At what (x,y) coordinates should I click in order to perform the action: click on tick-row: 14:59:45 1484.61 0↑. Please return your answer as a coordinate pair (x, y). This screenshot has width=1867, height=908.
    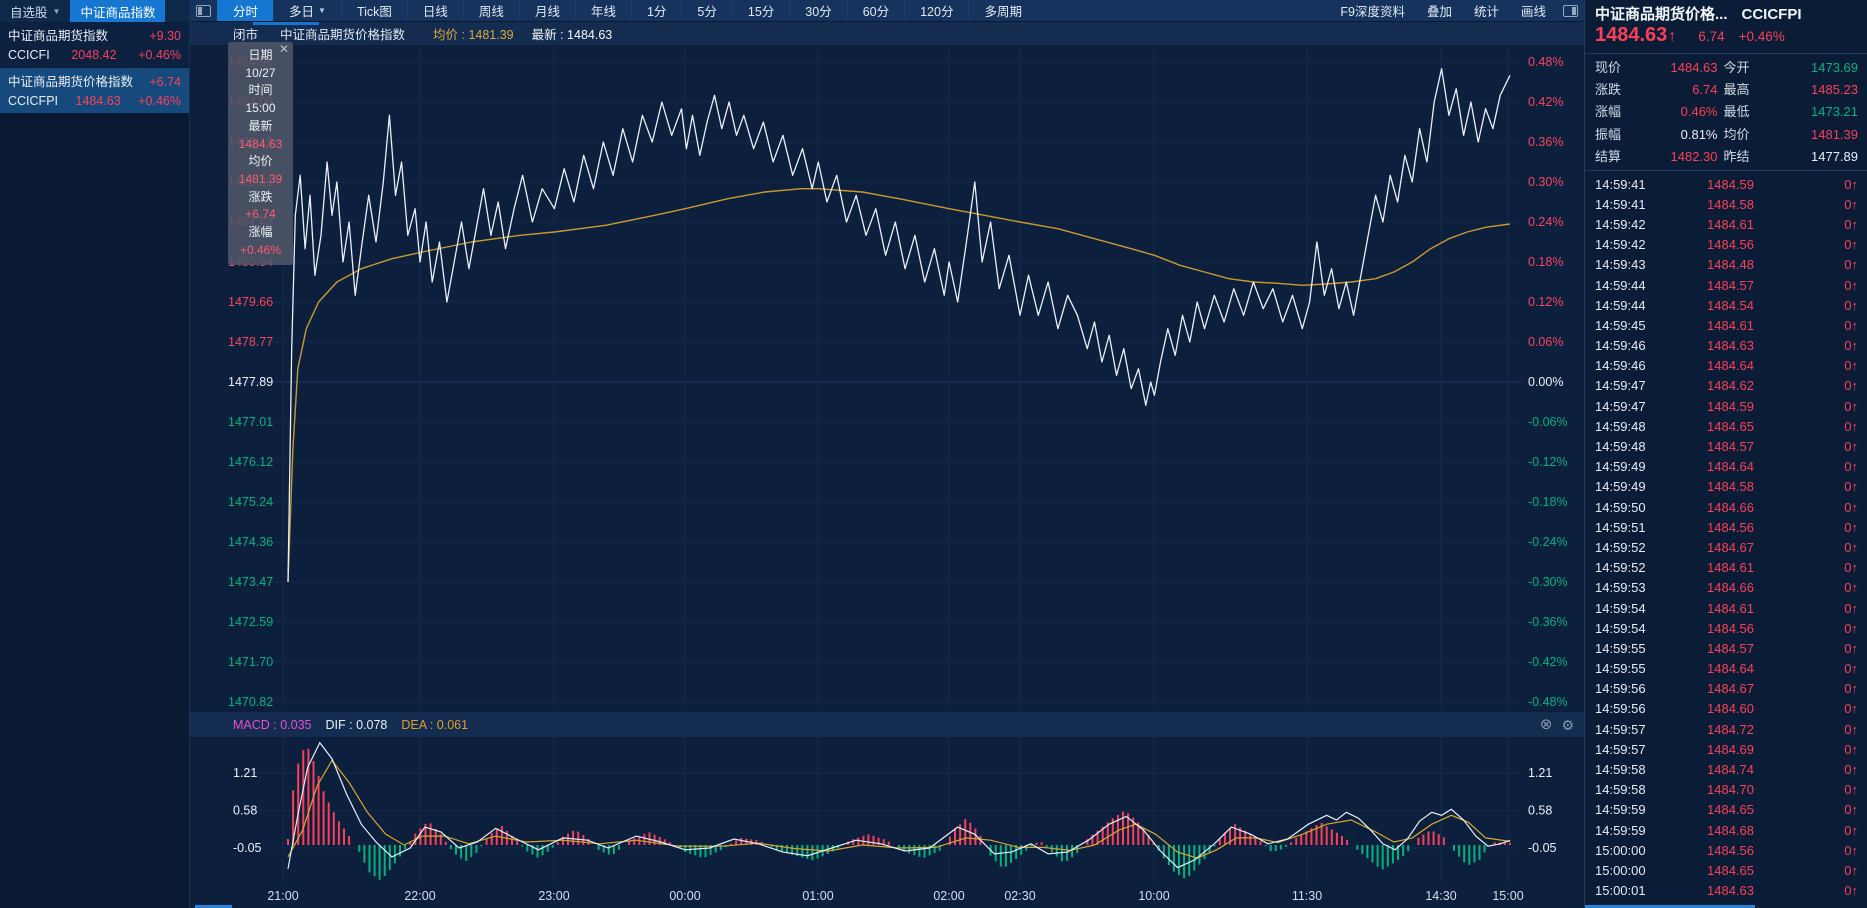
    Looking at the image, I should click on (1726, 325).